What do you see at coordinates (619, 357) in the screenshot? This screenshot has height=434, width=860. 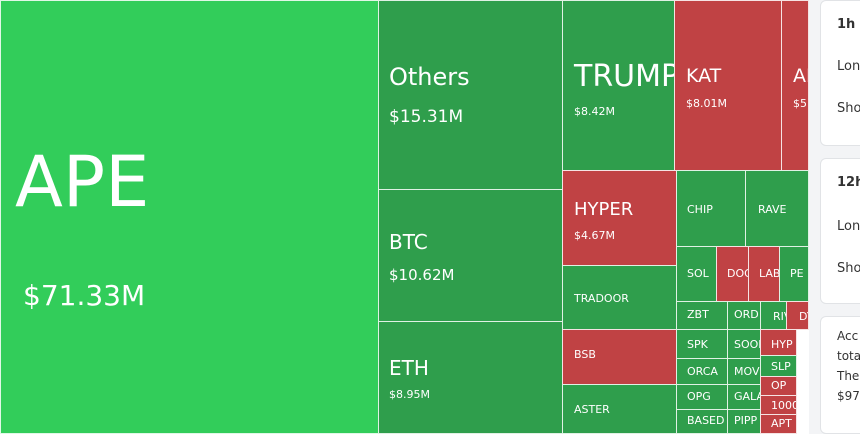 I see `treemap-tile: BSB` at bounding box center [619, 357].